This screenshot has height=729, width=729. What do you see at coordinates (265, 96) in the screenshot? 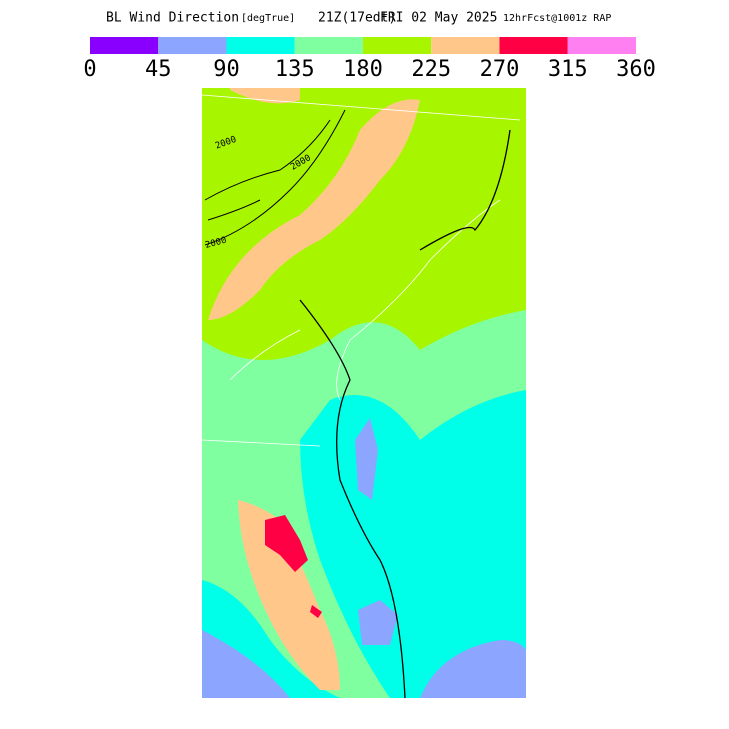
I see `field-tan-top` at bounding box center [265, 96].